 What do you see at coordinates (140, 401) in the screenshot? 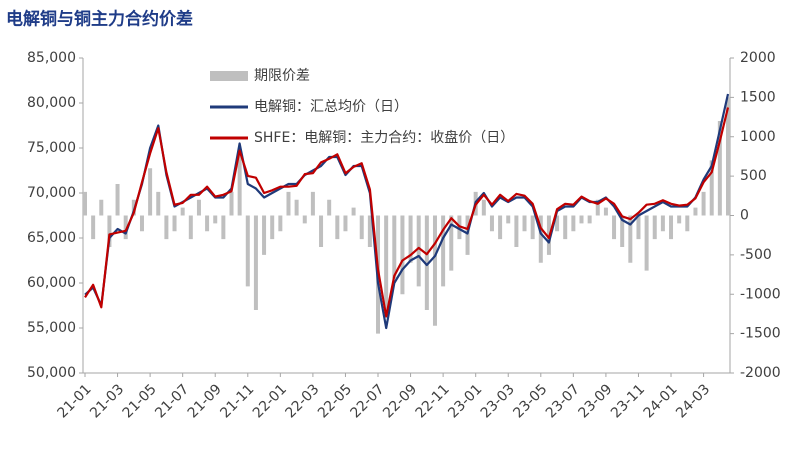
I see `x-tick-label: 21-05` at bounding box center [140, 401].